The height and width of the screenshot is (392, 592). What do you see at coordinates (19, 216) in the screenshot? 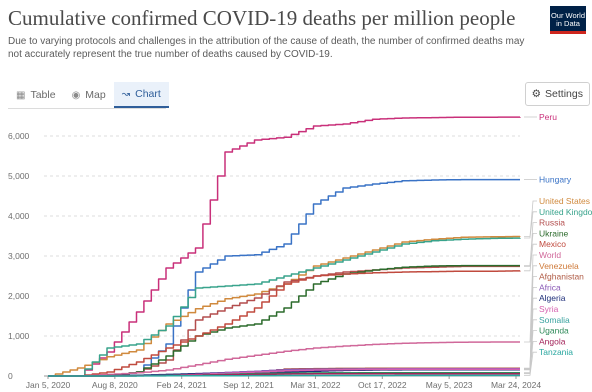
I see `y-tick-label-4: 4,000` at bounding box center [19, 216].